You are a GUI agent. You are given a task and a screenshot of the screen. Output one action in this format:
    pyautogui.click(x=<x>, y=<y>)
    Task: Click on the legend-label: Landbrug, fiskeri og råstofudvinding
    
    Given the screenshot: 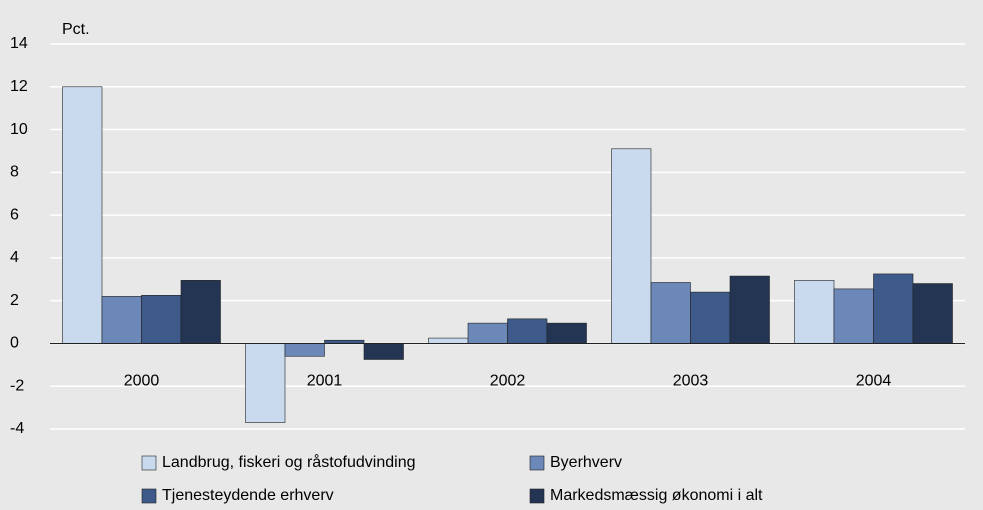 What is the action you would take?
    pyautogui.click(x=289, y=462)
    